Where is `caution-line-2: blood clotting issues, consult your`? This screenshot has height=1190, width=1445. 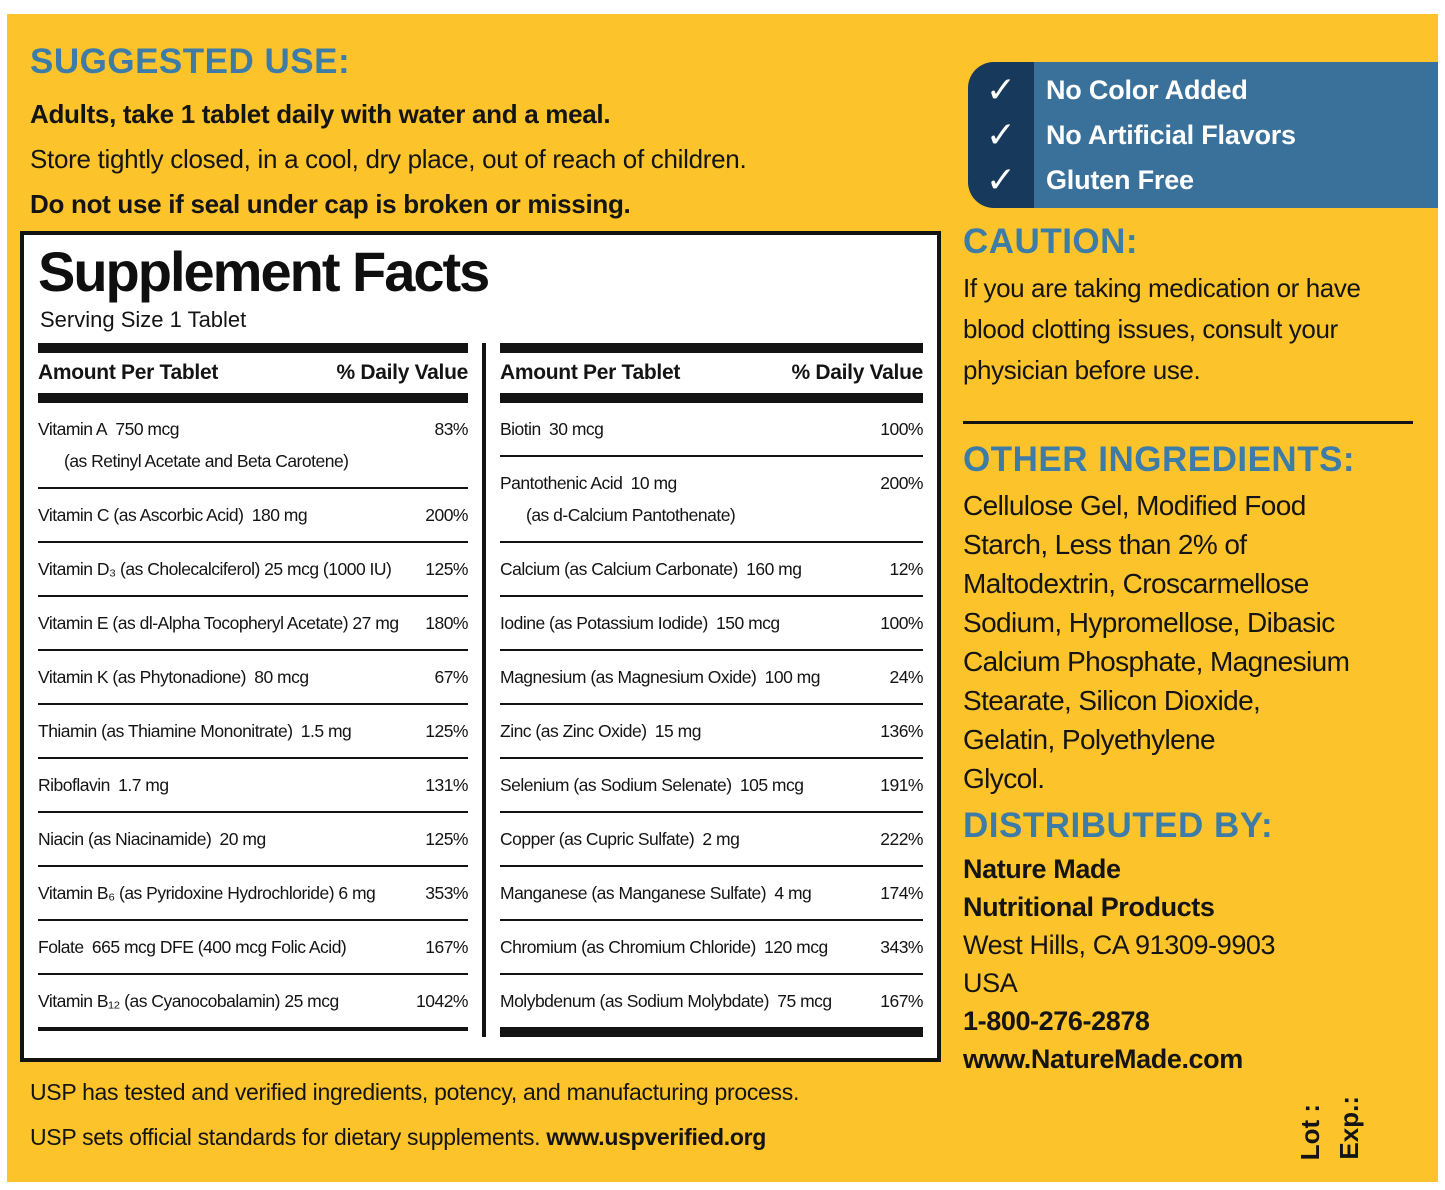 caution-line-2: blood clotting issues, consult your is located at coordinates (1150, 329).